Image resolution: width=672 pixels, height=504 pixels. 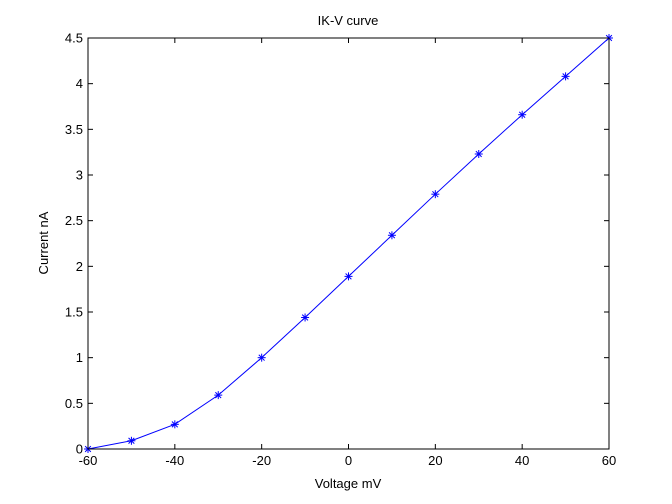 I want to click on y-tick-label: 1, so click(x=79, y=357).